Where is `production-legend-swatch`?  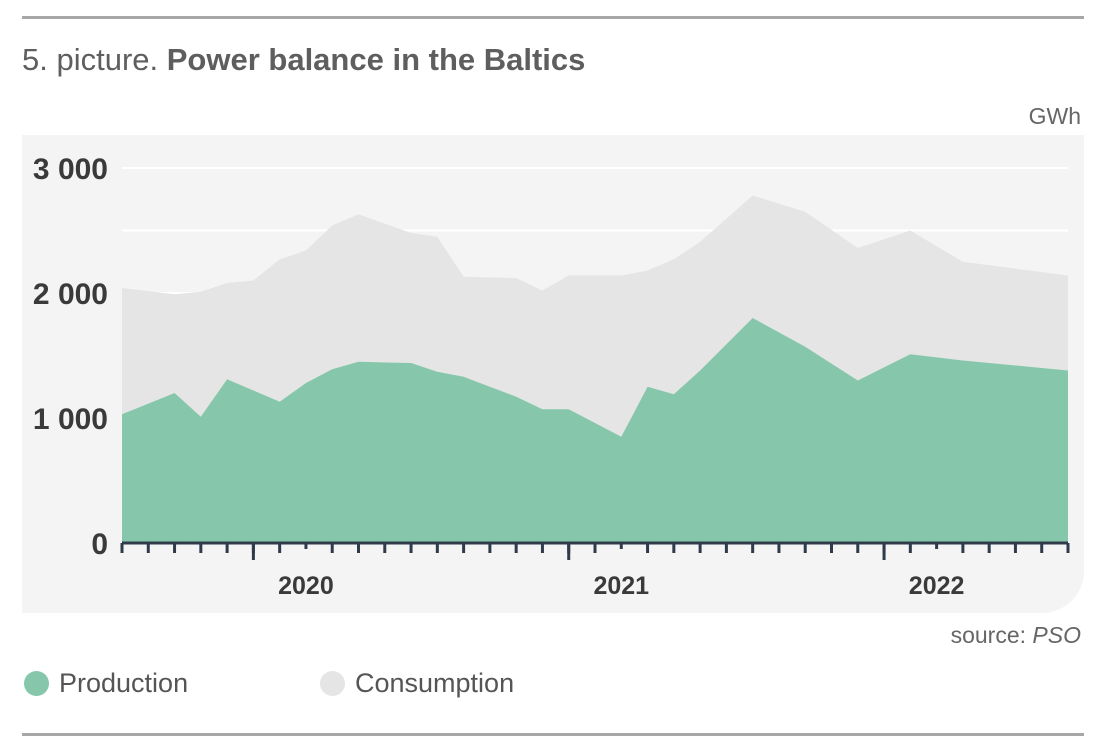 production-legend-swatch is located at coordinates (36, 683).